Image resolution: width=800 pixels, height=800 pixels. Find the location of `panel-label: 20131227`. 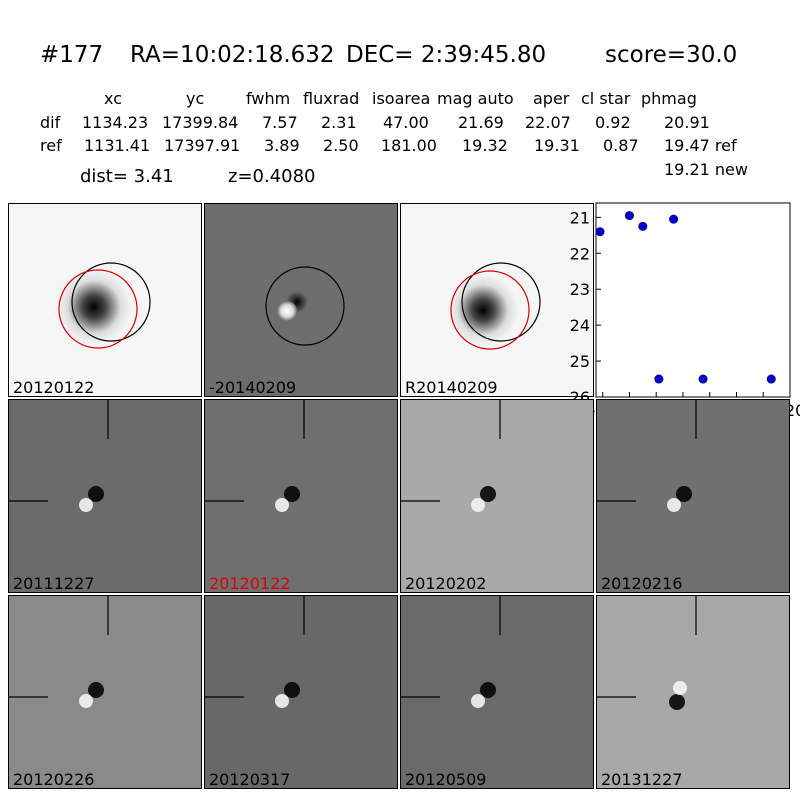

panel-label: 20131227 is located at coordinates (642, 779).